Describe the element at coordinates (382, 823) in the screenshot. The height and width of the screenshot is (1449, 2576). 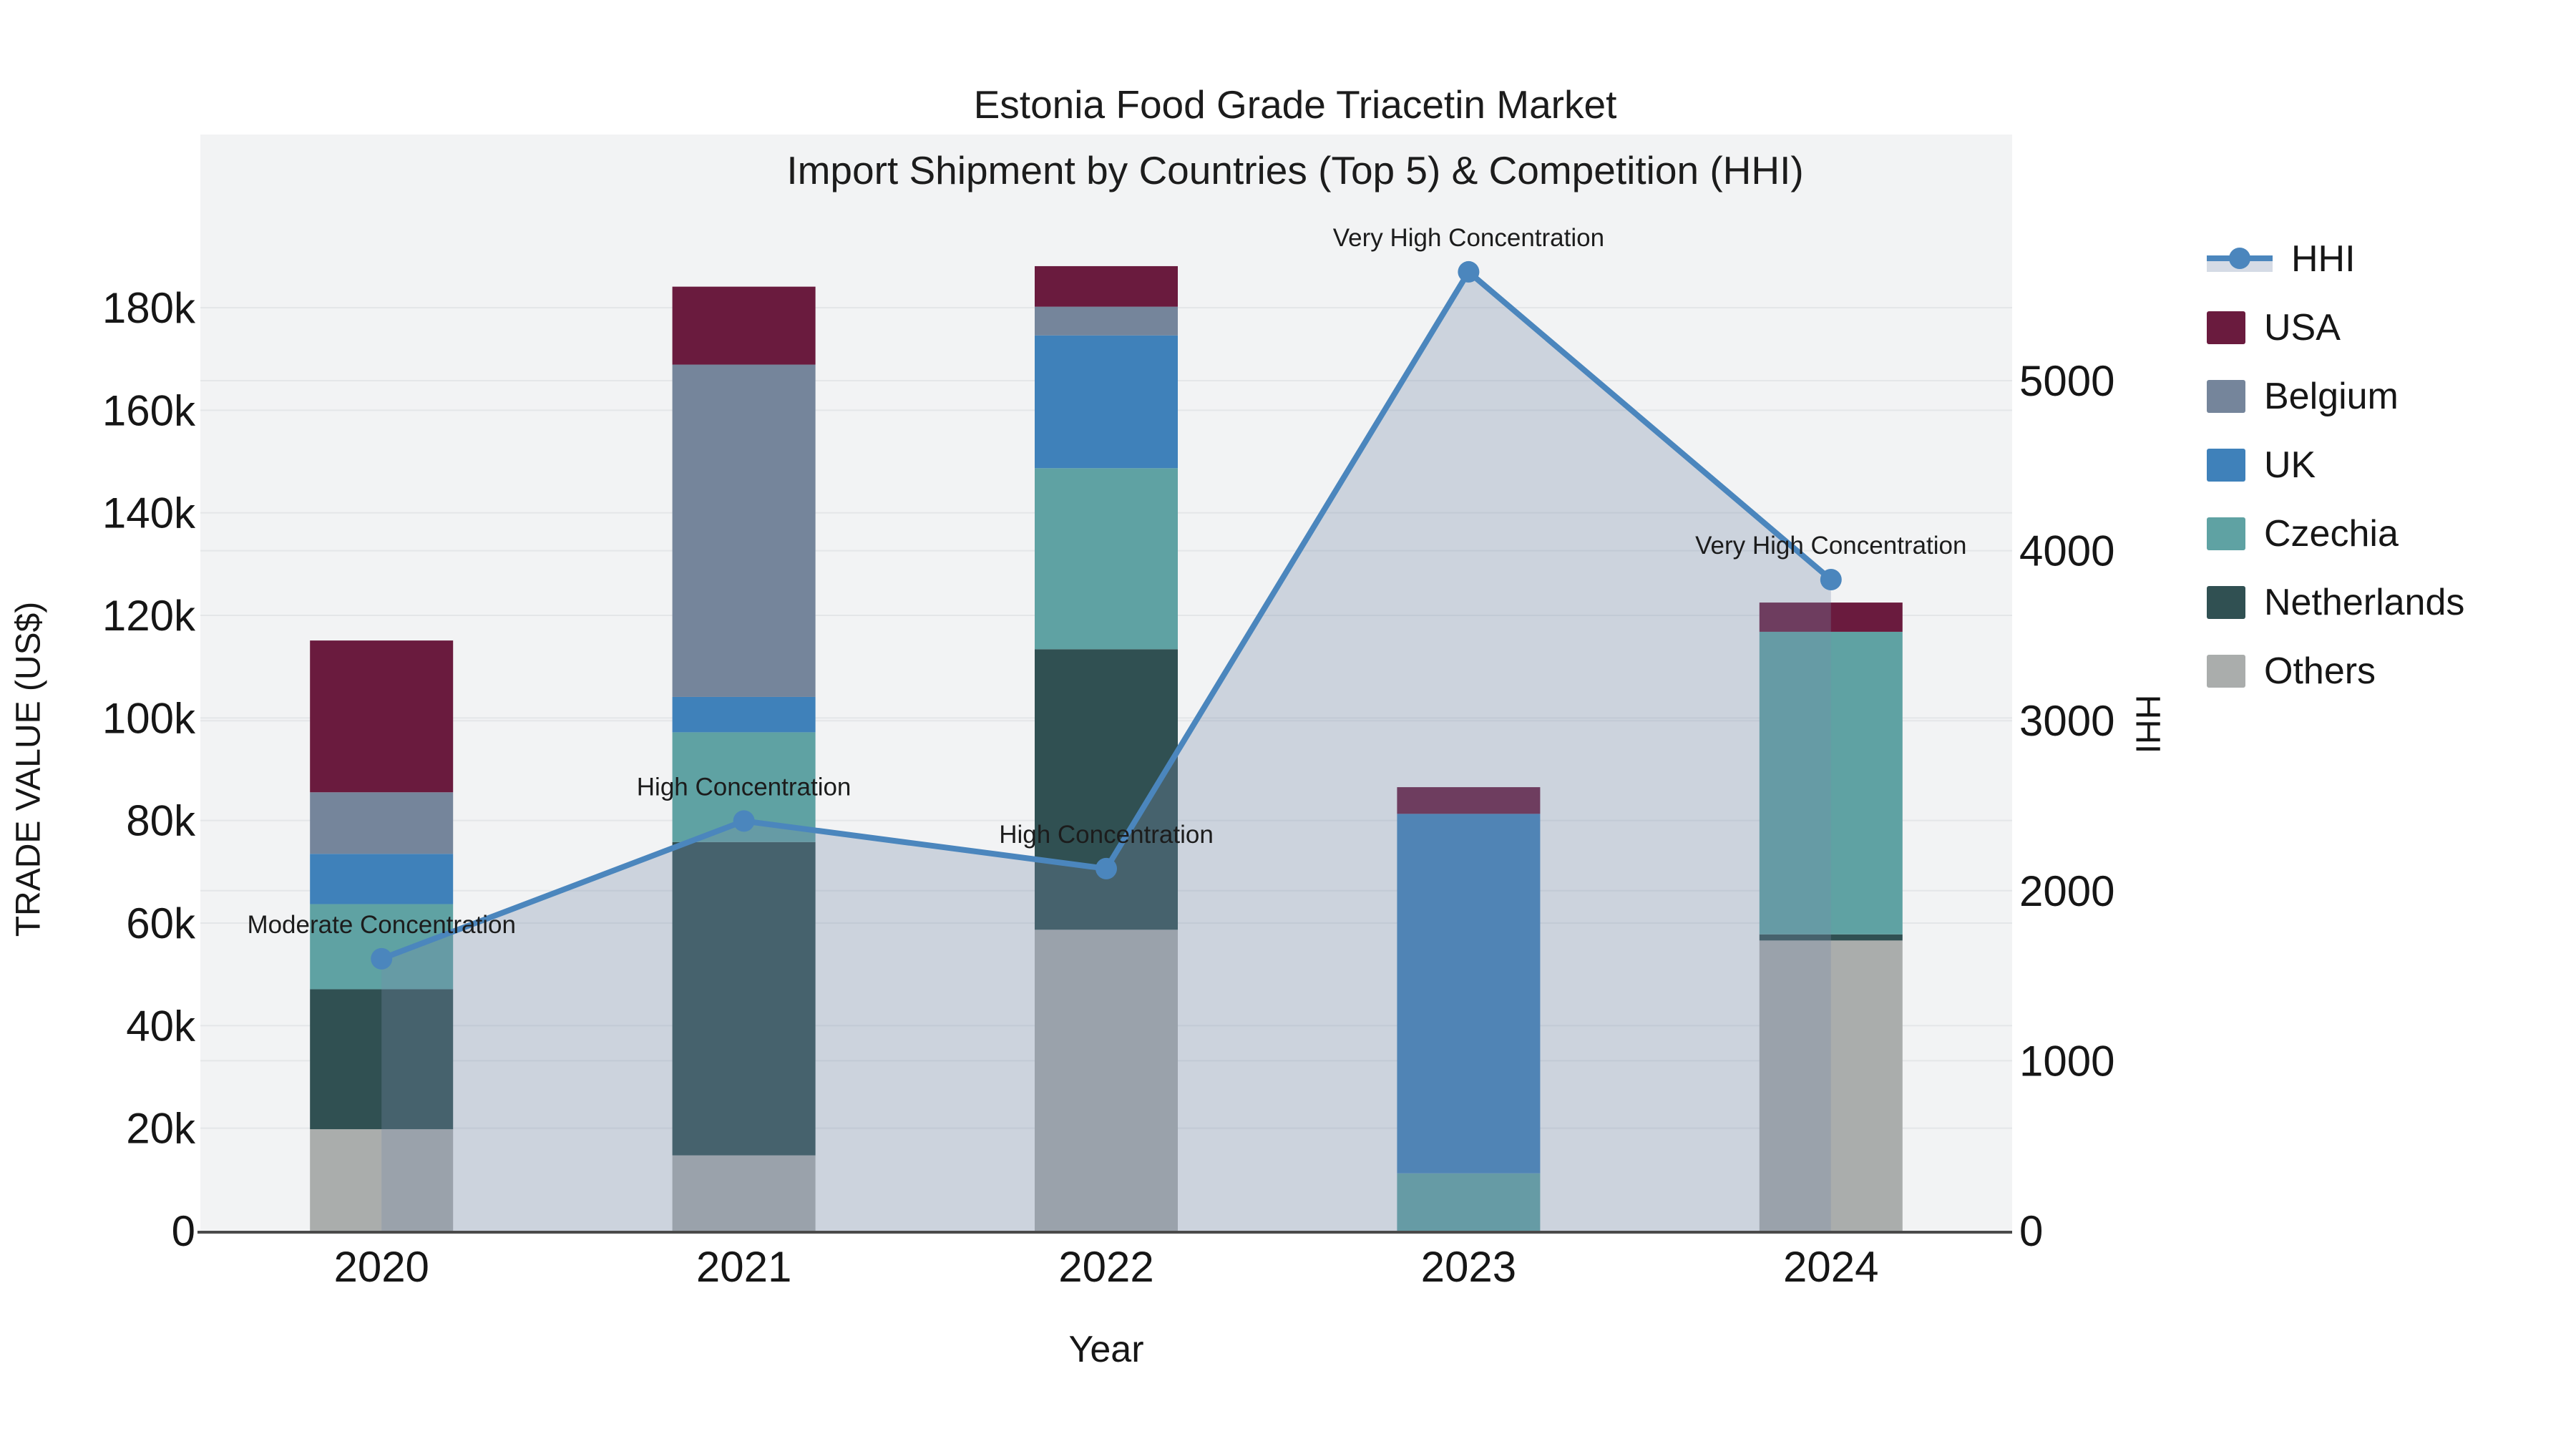
I see `bar-segment-2020-belgium` at that location.